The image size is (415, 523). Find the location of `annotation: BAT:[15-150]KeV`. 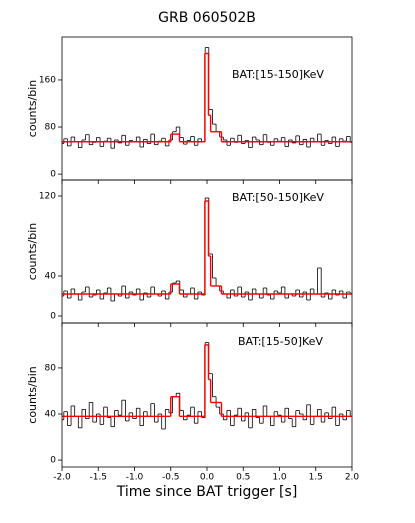

annotation: BAT:[15-150]KeV is located at coordinates (278, 74).